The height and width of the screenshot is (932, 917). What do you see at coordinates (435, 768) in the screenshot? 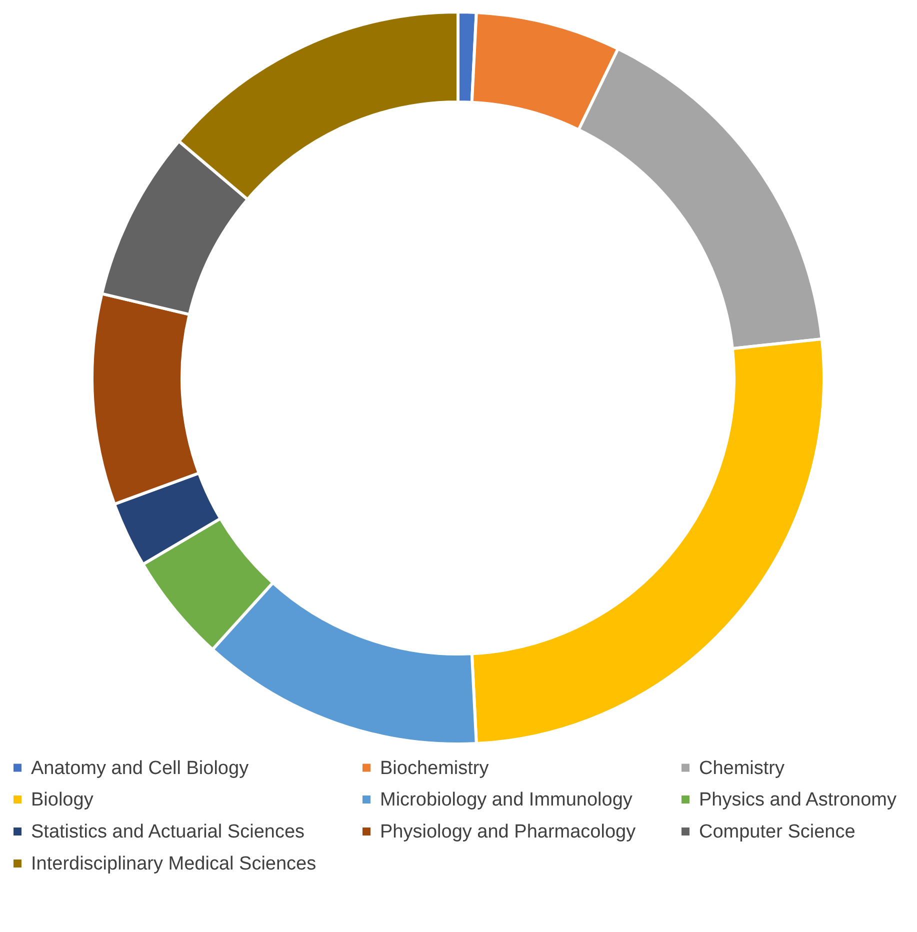
I see `legend-label: Biochemistry` at bounding box center [435, 768].